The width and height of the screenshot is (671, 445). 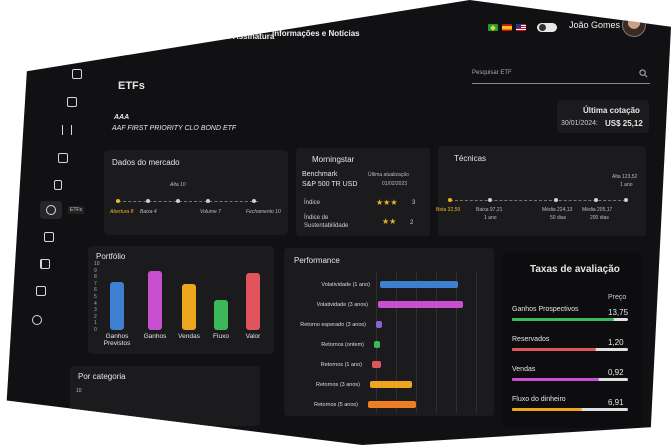 I want to click on rate-value: 1,20, so click(x=616, y=342).